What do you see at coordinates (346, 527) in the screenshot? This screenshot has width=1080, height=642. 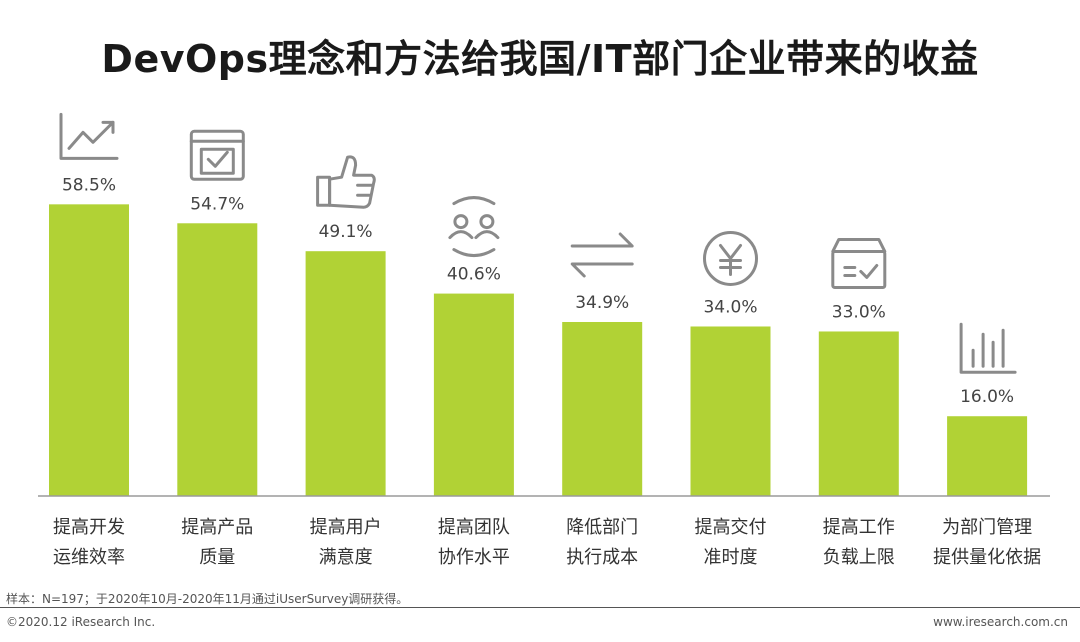 I see `category-label-3-line-1: 提高用户` at bounding box center [346, 527].